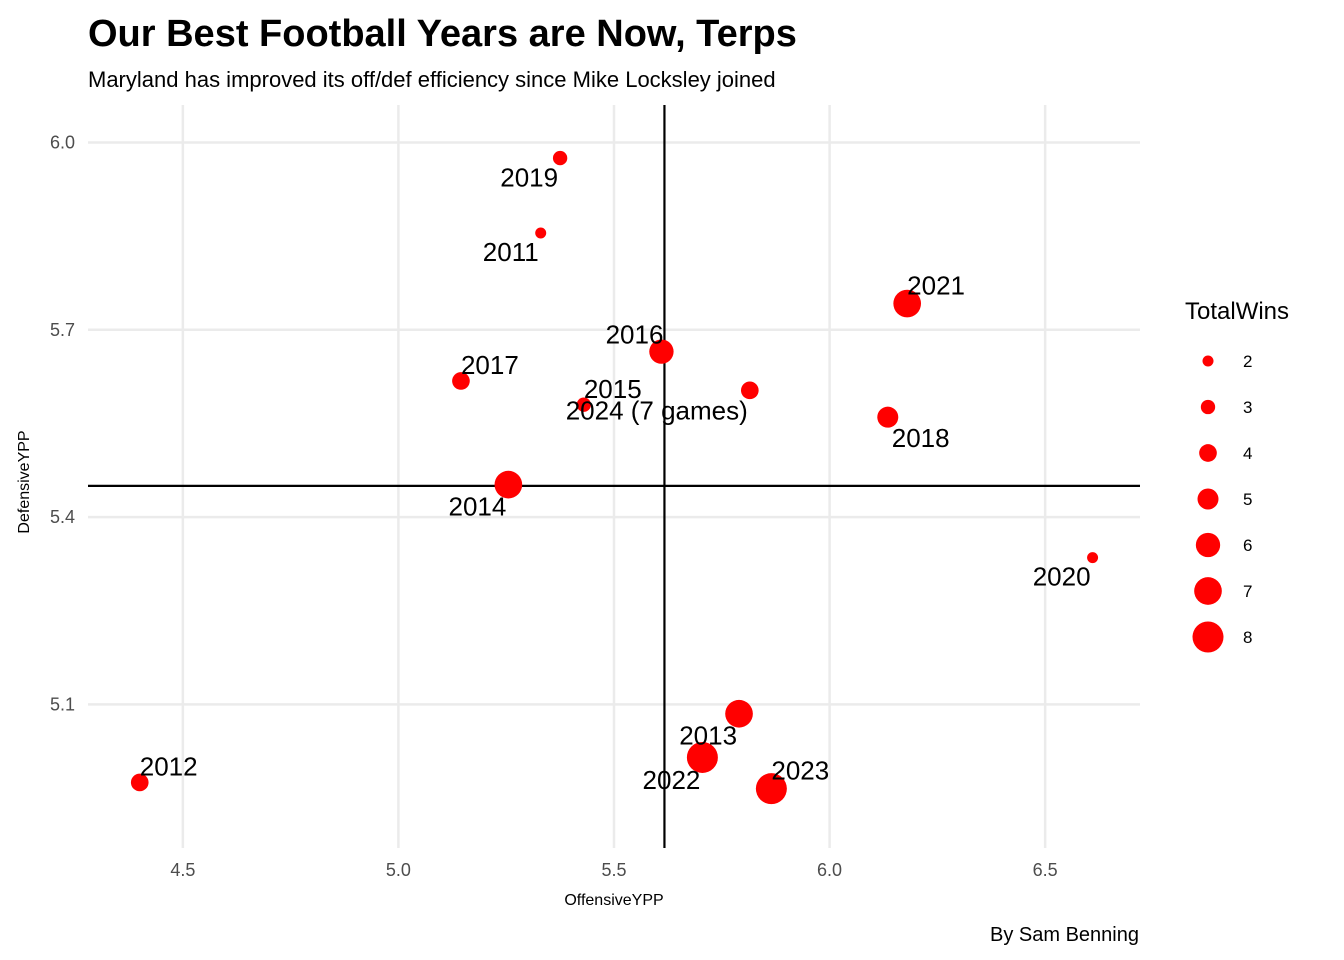 This screenshot has height=960, width=1344. I want to click on x-axis-title: OffensiveYPP, so click(613, 900).